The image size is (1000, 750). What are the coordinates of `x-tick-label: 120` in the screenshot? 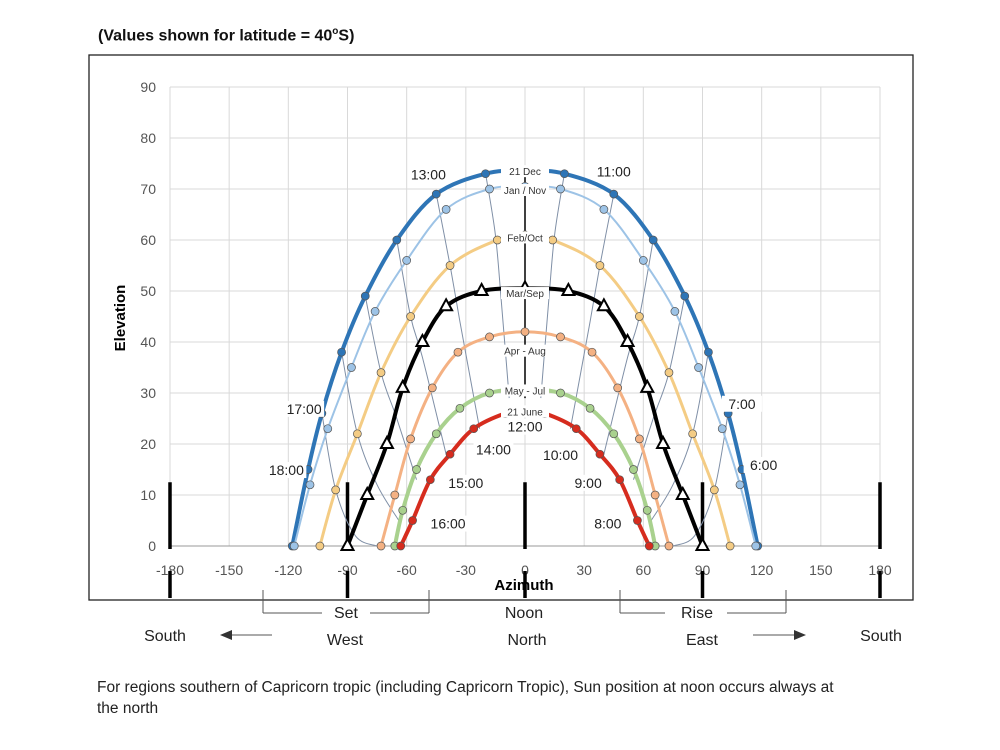 It's located at (762, 570).